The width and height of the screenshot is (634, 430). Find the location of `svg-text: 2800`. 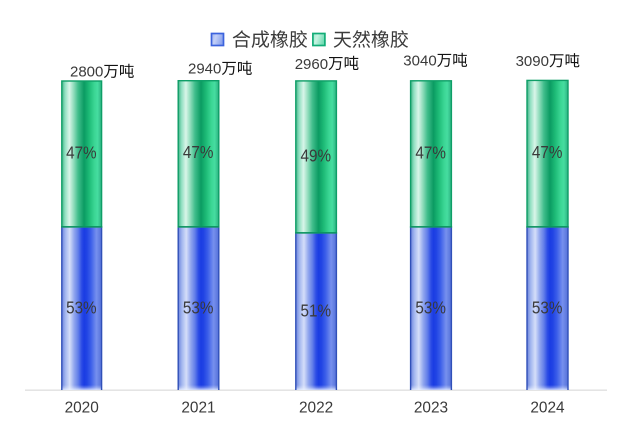

svg-text: 2800 is located at coordinates (86, 72).